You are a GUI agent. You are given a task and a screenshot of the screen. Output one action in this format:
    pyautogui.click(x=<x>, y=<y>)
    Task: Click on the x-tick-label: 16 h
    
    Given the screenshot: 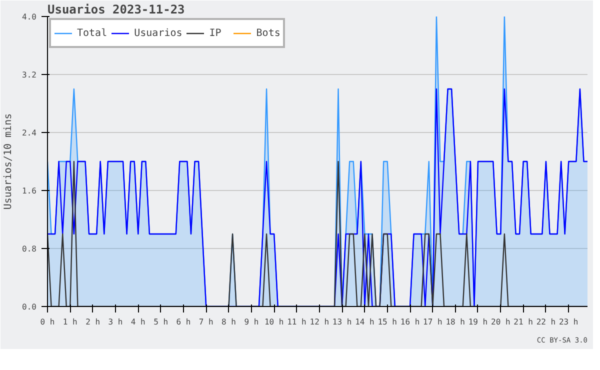 What is the action you would take?
    pyautogui.click(x=410, y=322)
    